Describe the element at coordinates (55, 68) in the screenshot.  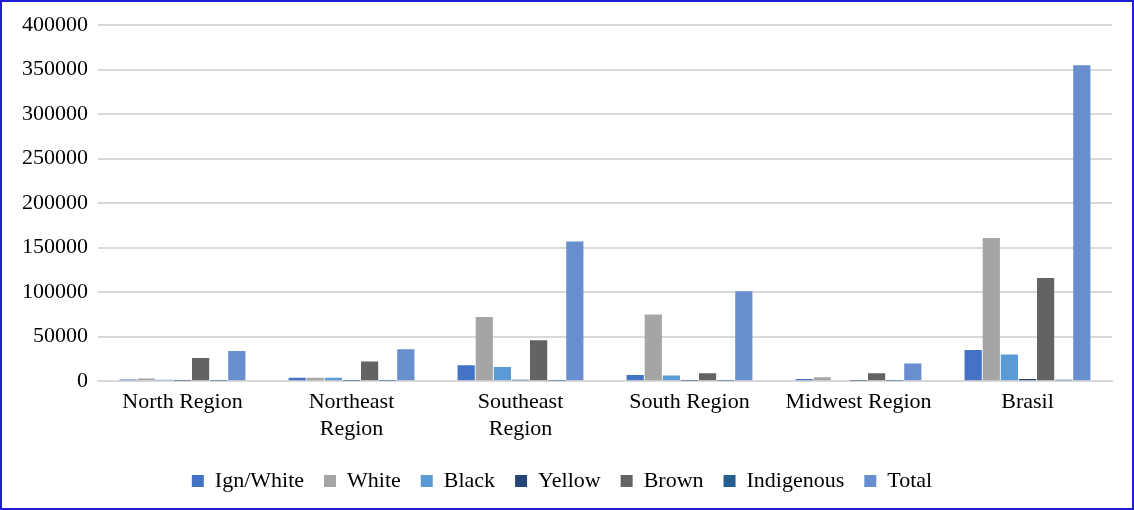
I see `y-tick-label: 350000` at that location.